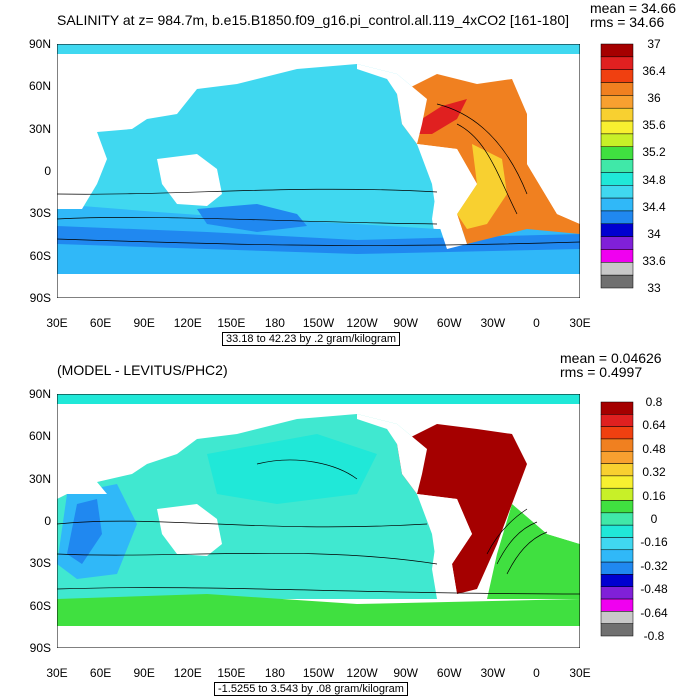  Describe the element at coordinates (318, 399) in the screenshot. I see `arctic-ocean` at that location.